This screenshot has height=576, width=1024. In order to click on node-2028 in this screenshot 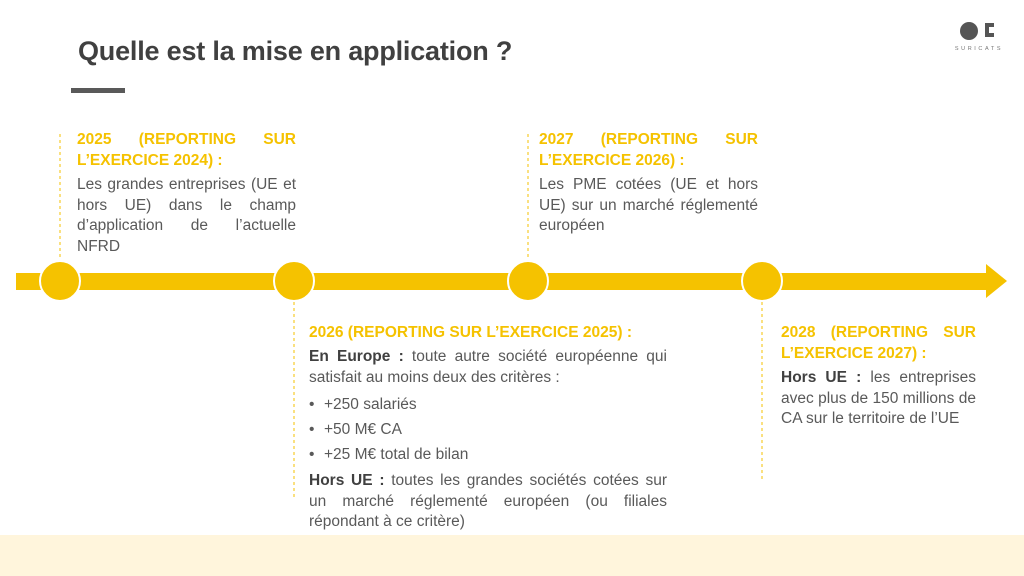, I will do `click(762, 281)`.